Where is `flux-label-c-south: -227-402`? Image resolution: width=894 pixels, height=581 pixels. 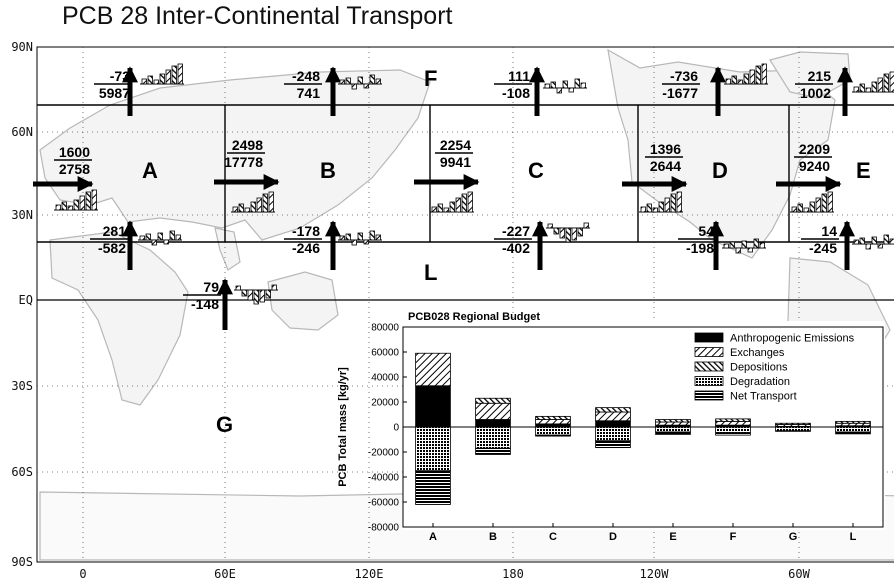 flux-label-c-south: -227-402 is located at coordinates (513, 239).